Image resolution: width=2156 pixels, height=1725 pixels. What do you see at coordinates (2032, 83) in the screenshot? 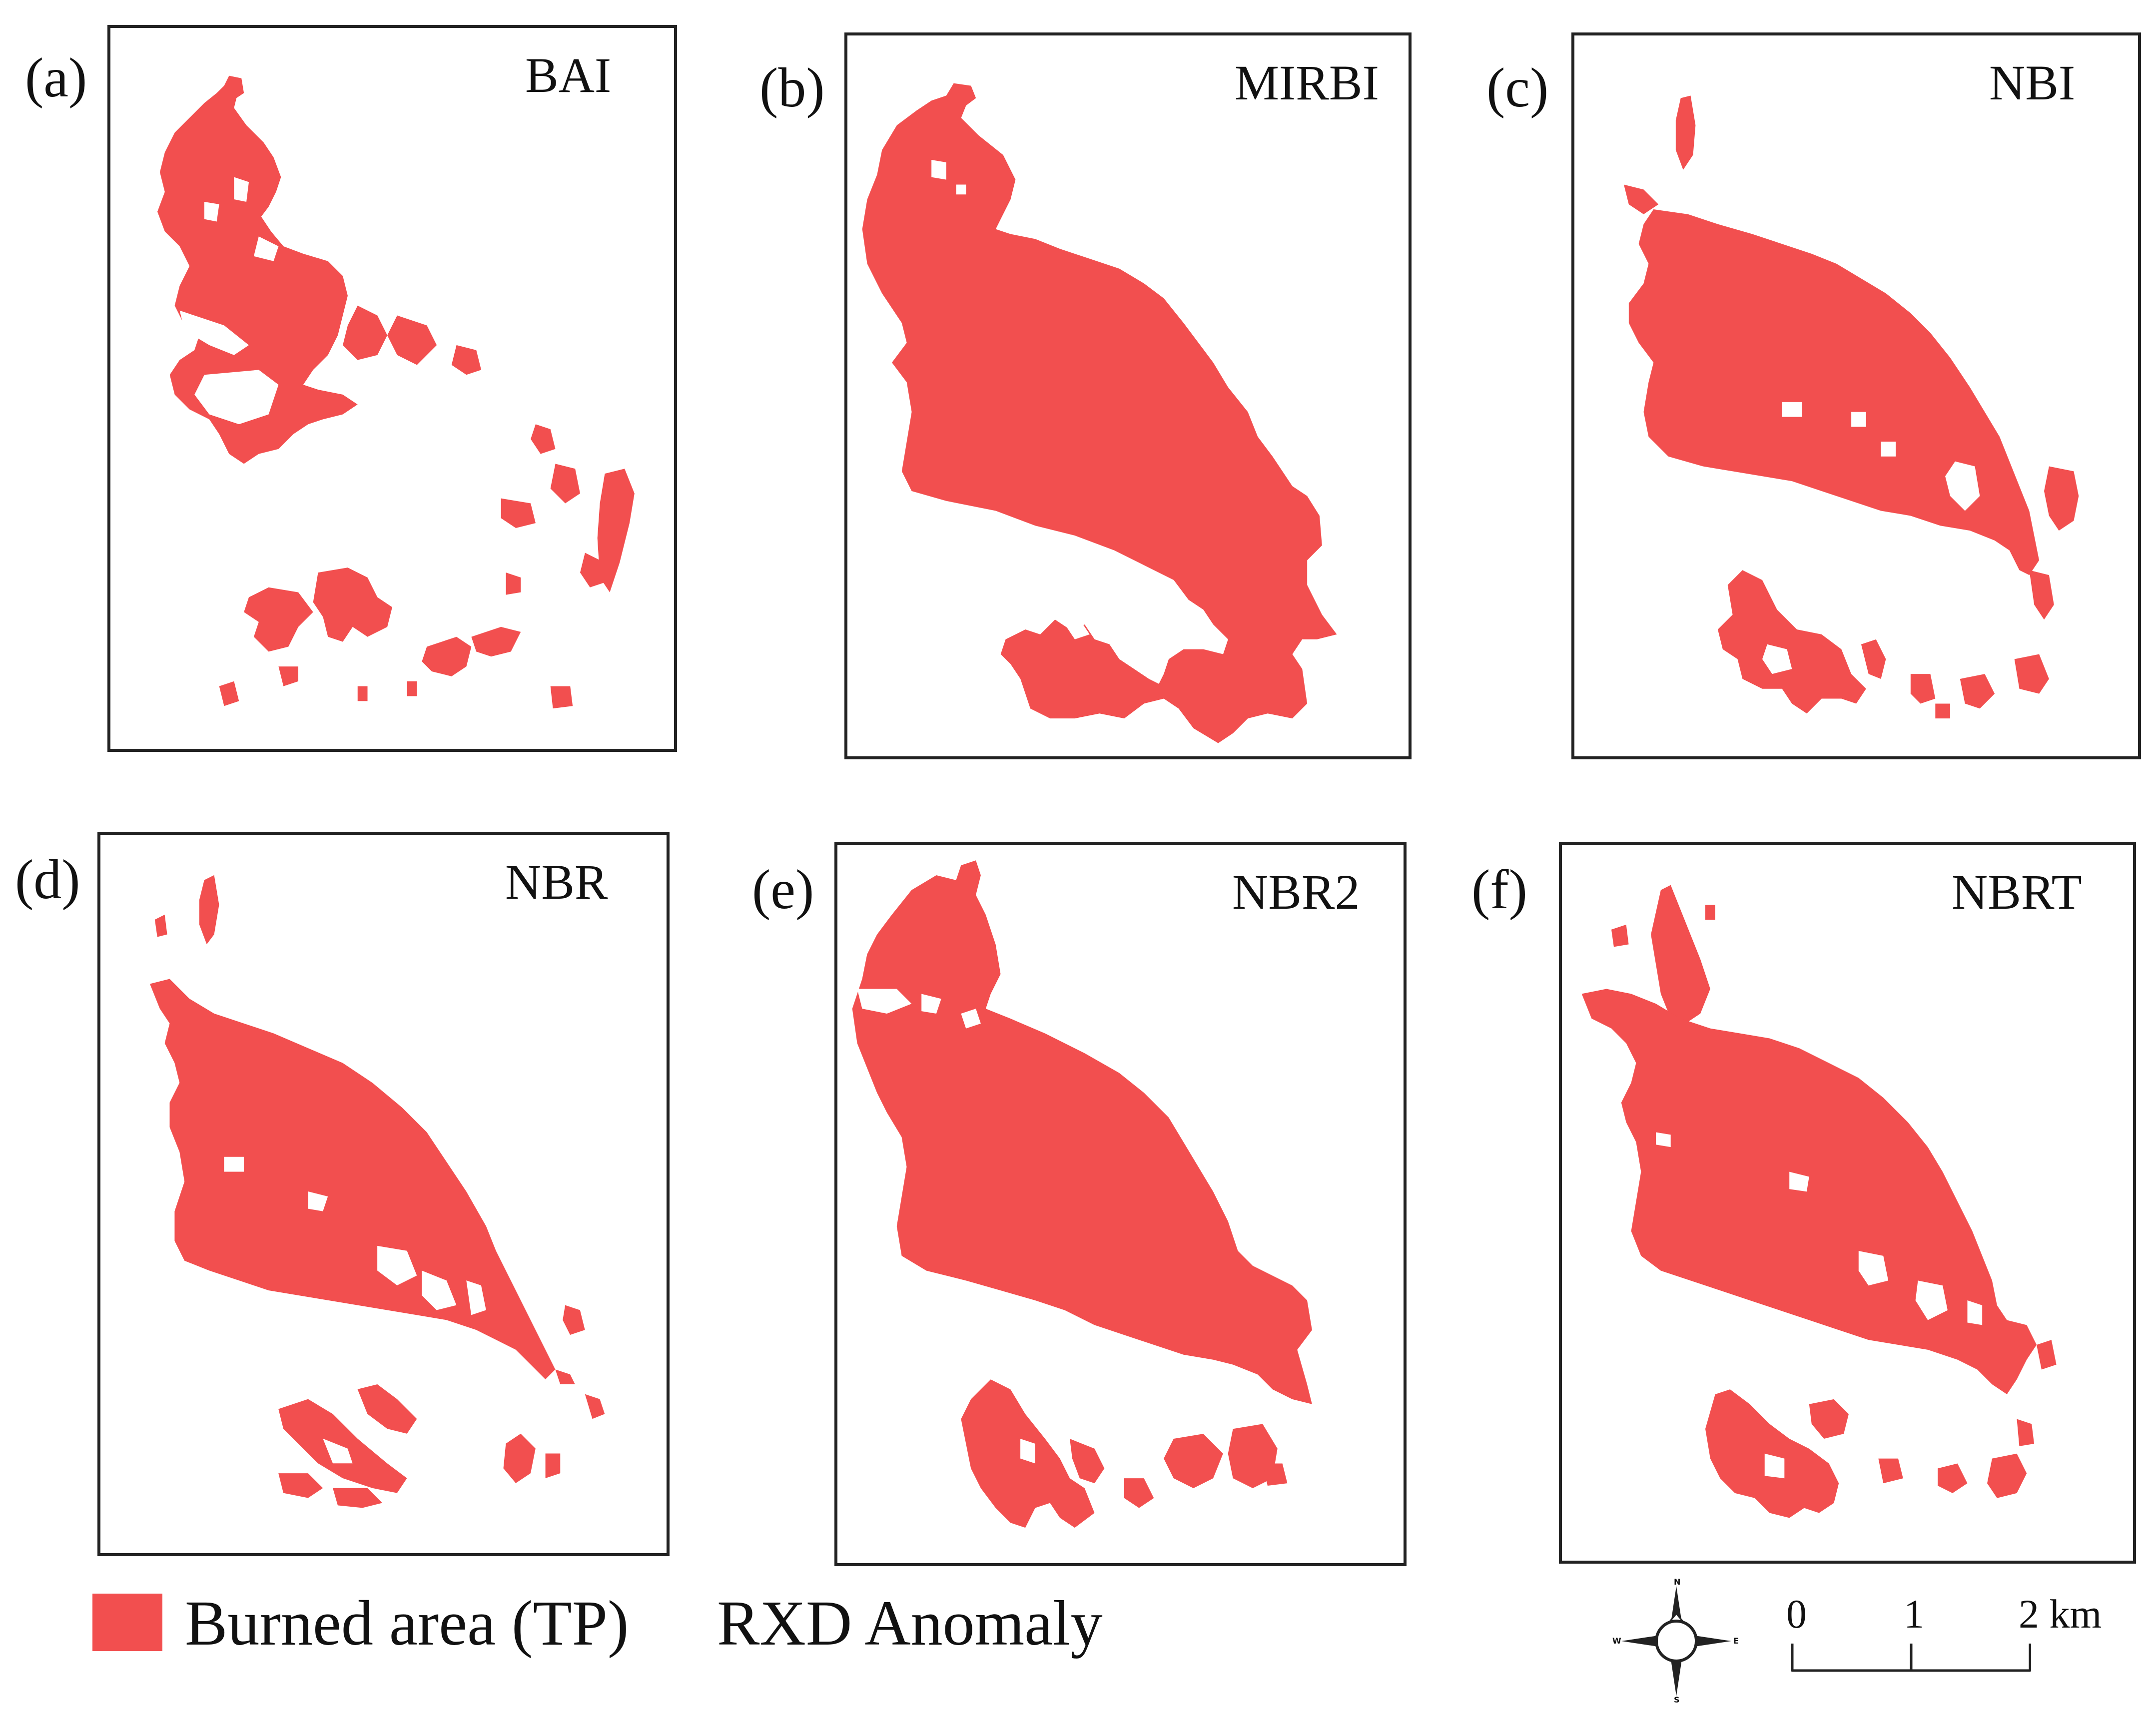
I see `panel-c-index-label: NBI` at bounding box center [2032, 83].